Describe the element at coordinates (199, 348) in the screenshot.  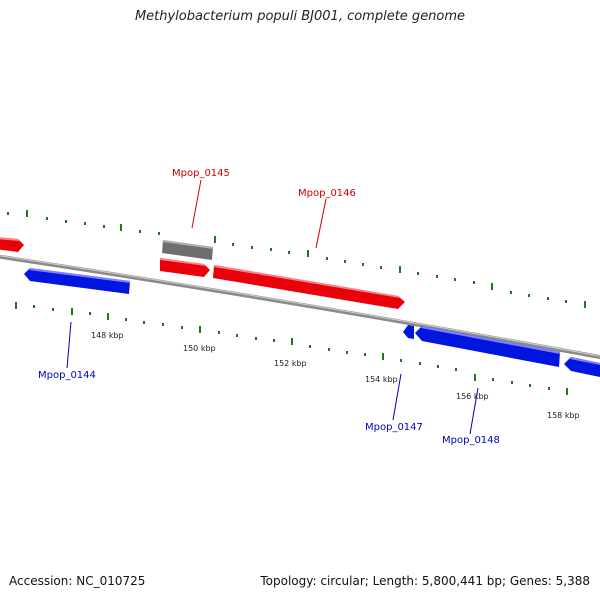
I see `tick-label-150: 150 kbp` at that location.